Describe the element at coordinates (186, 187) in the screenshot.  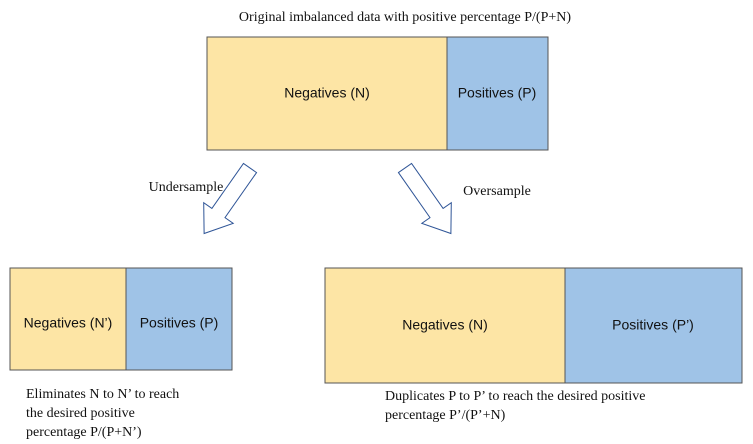
I see `undersample-label: Undersample` at that location.